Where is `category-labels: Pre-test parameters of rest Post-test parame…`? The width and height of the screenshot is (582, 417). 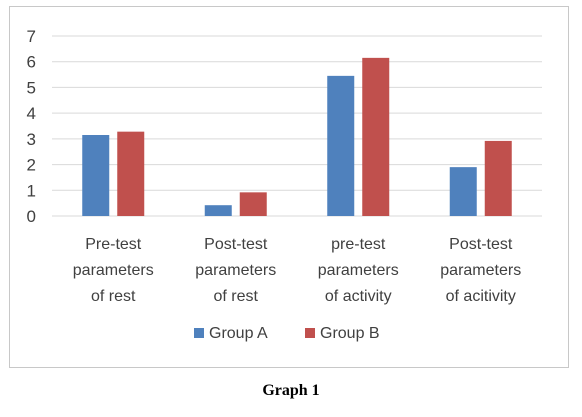
category-labels: Pre-test parameters of rest Post-test parame… is located at coordinates (297, 270).